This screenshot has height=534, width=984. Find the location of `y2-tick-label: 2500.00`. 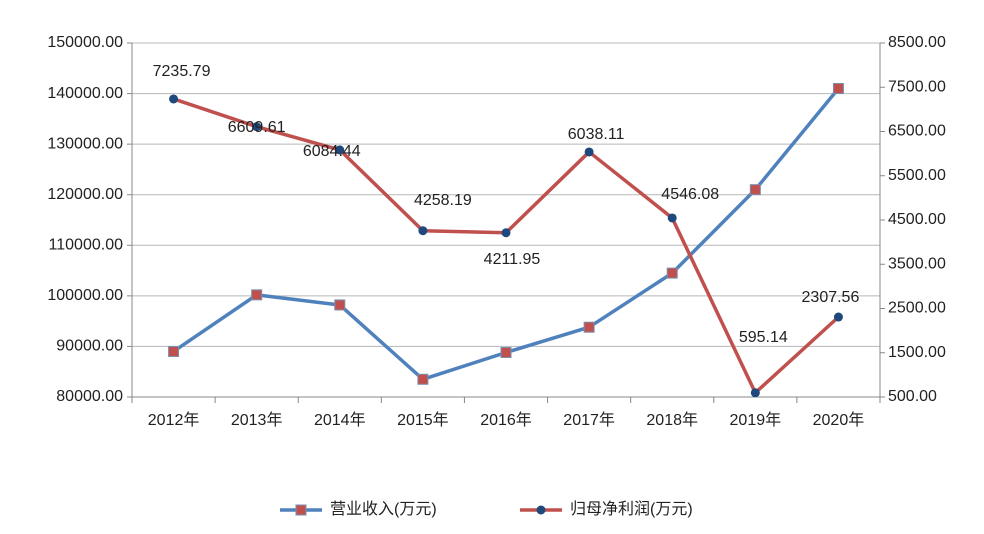

y2-tick-label: 2500.00 is located at coordinates (917, 308).